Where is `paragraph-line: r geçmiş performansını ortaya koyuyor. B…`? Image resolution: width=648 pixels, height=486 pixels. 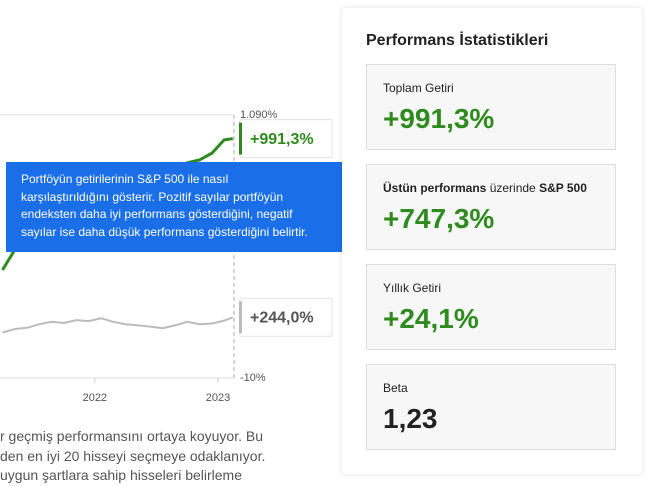
paragraph-line: r geçmiş performansını ortaya koyuyor. B… is located at coordinates (131, 436).